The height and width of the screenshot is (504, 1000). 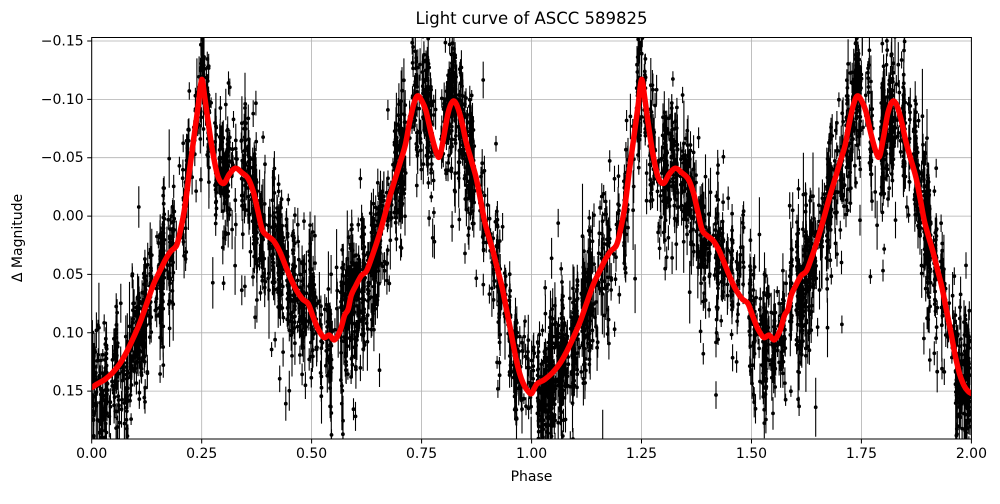 I want to click on y-tick-label: 0.05, so click(x=68, y=275).